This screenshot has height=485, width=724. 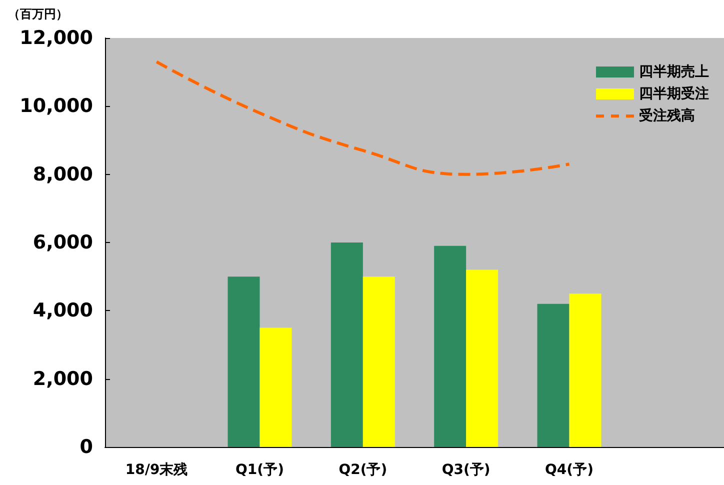 I want to click on x-tick-label: Q4(予), so click(x=569, y=470).